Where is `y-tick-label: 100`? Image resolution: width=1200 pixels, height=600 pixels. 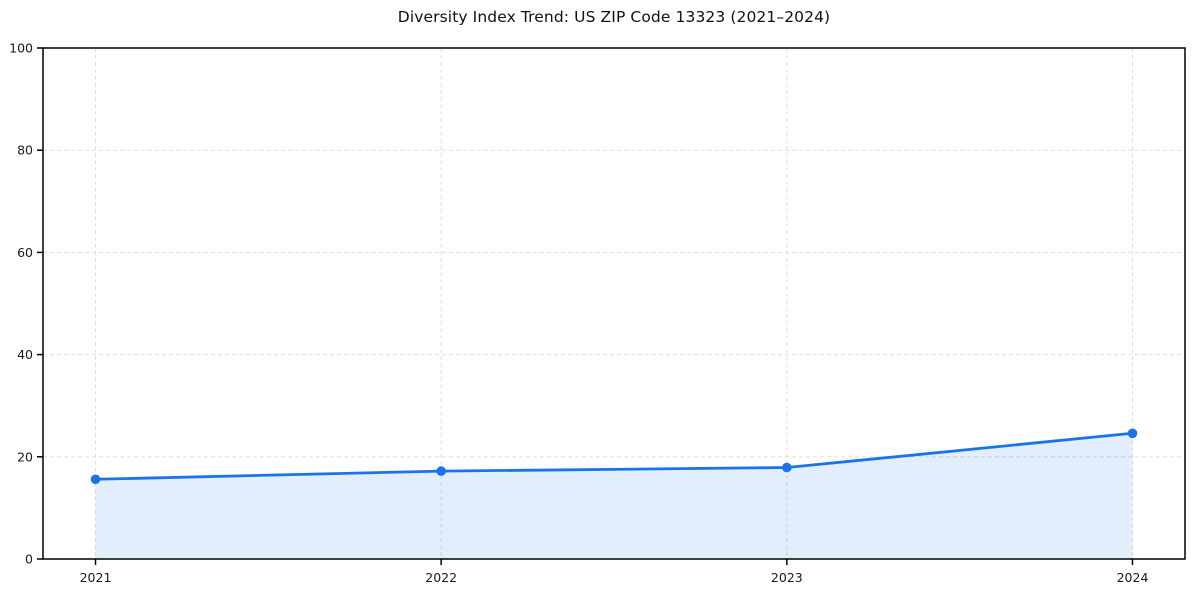 y-tick-label: 100 is located at coordinates (21, 48).